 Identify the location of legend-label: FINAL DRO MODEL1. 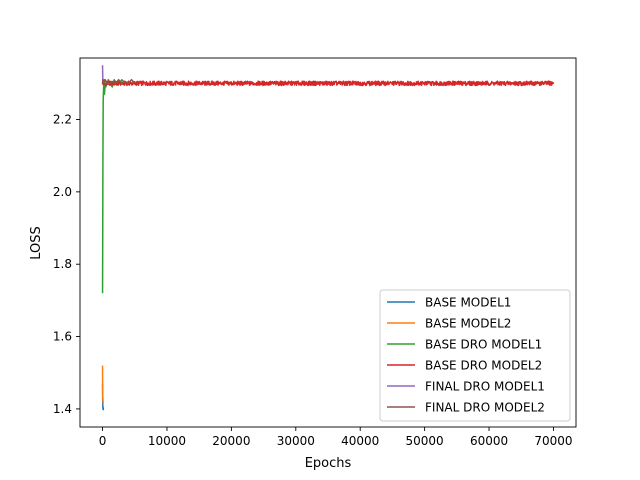
(485, 387).